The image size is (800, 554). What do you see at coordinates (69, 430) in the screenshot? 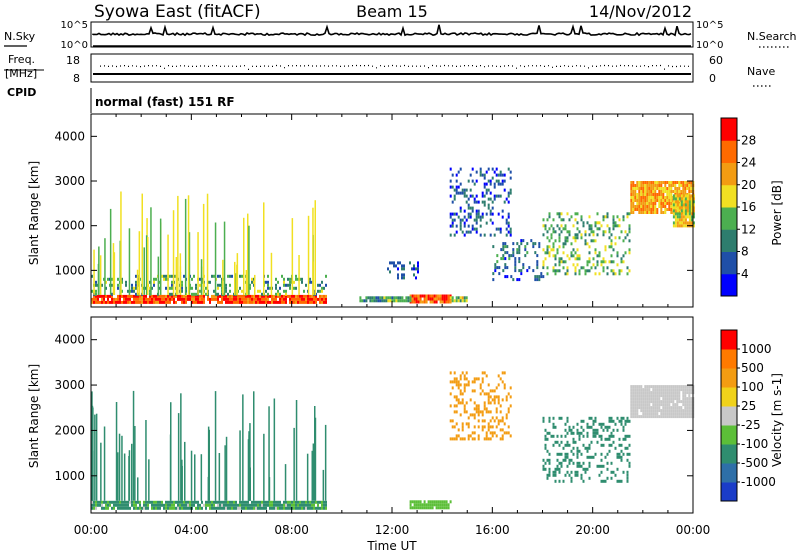
I see `y-tick-label: 2000` at bounding box center [69, 430].